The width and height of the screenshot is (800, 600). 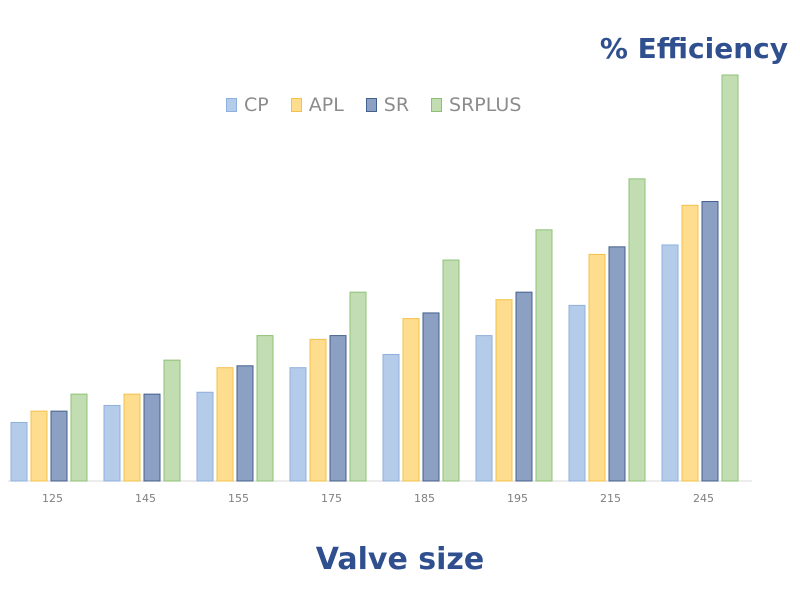 I want to click on chart-legend: CP APL SR SRPLUS, so click(x=373, y=105).